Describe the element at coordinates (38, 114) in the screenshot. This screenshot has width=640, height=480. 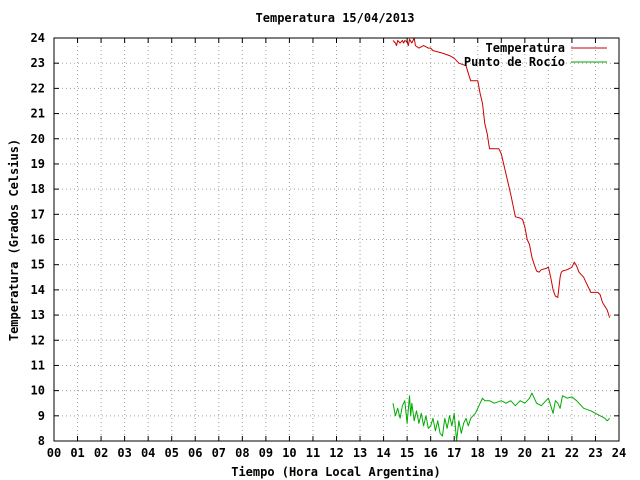
I see `y-tick-label: 21` at that location.